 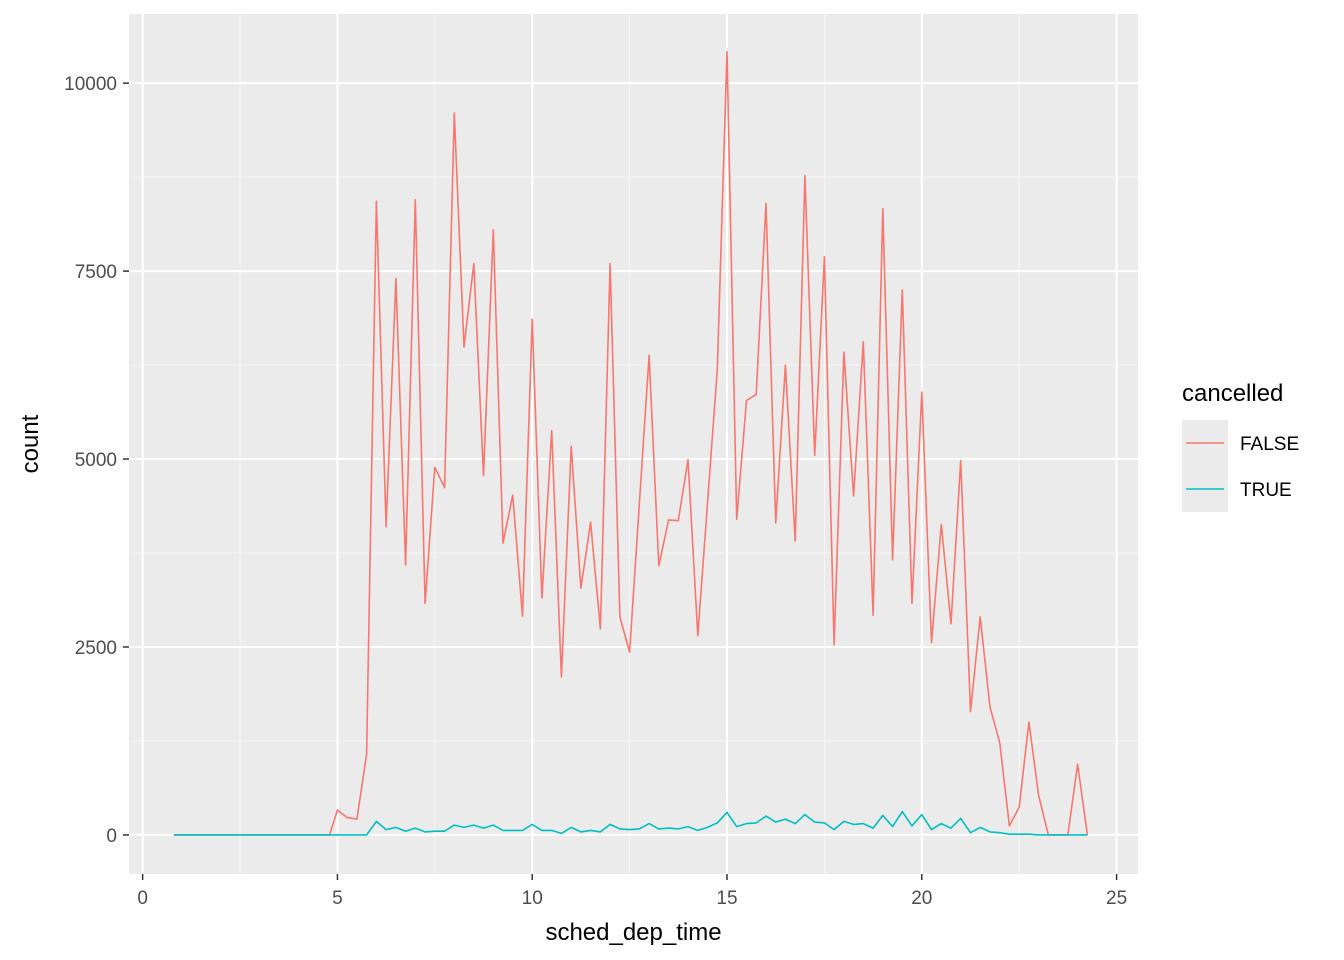 What do you see at coordinates (532, 898) in the screenshot?
I see `x-tick-label: 10` at bounding box center [532, 898].